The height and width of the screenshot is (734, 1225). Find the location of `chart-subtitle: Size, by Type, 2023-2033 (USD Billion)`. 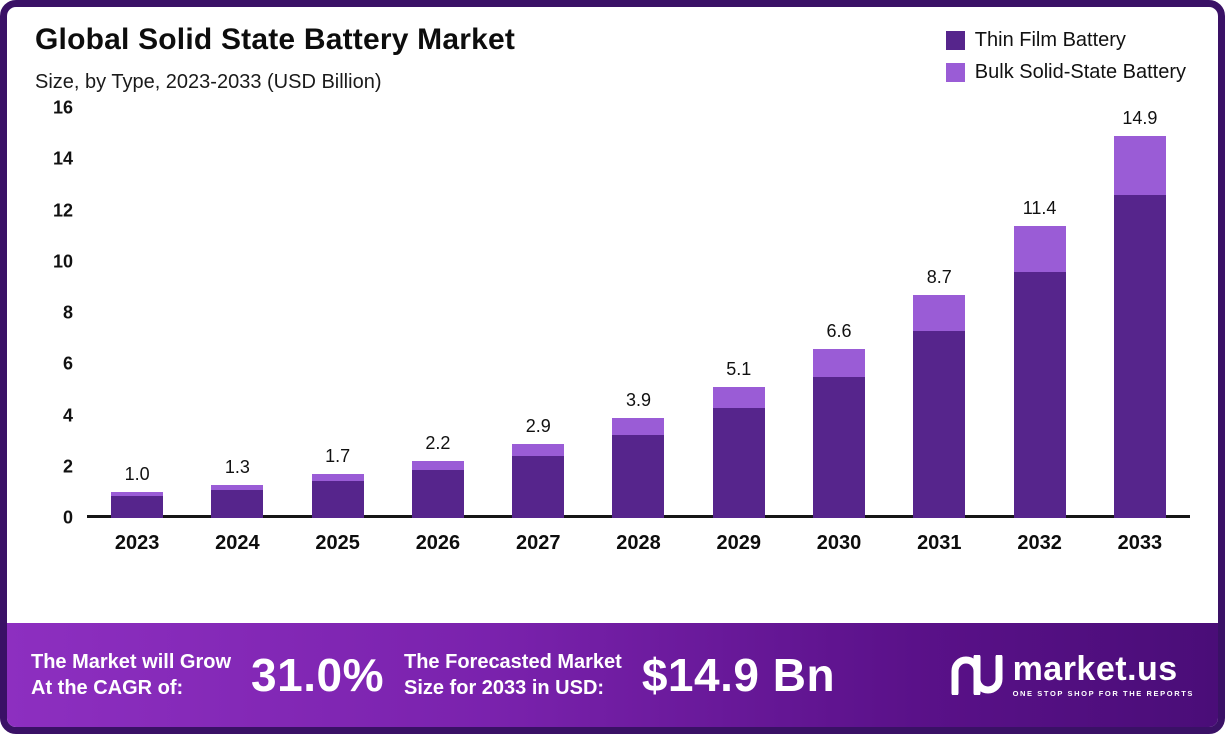

chart-subtitle: Size, by Type, 2023-2033 (USD Billion) is located at coordinates (208, 82).